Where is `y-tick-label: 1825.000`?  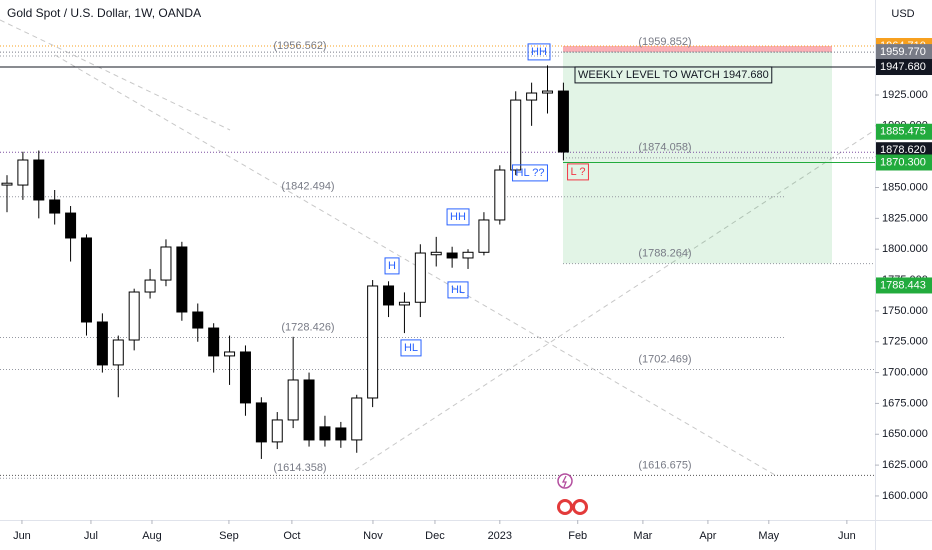 y-tick-label: 1825.000 is located at coordinates (905, 218).